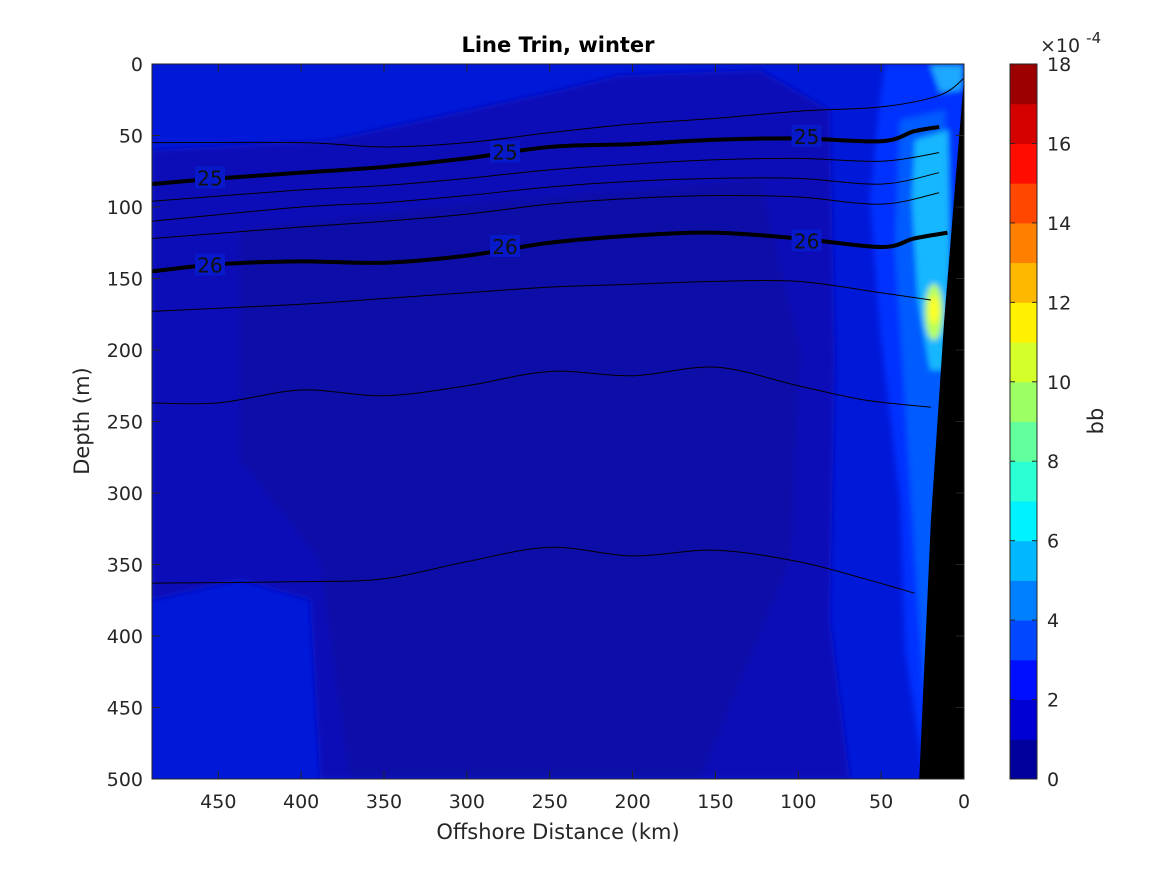 The image size is (1167, 875). I want to click on x-tick-label: 50, so click(881, 802).